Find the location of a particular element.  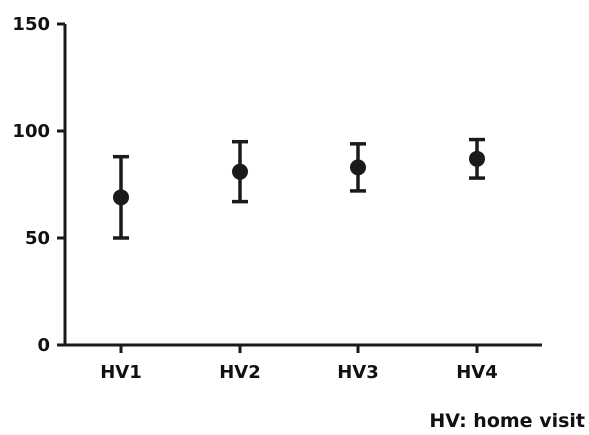

data-point-HV3 is located at coordinates (358, 167).